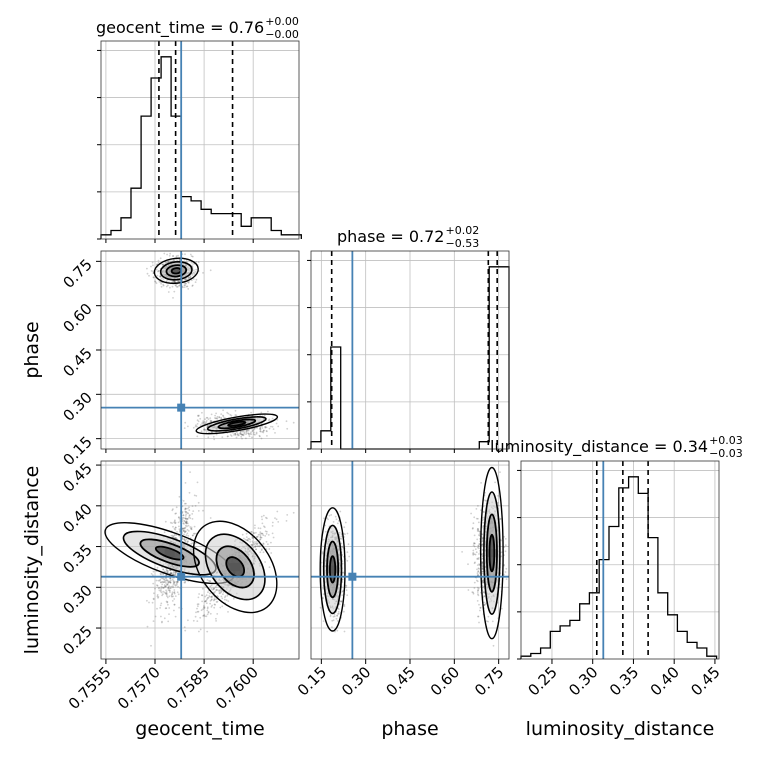 This screenshot has height=760, width=760. What do you see at coordinates (77, 406) in the screenshot?
I see `ytick-label-phase-1: 0.30` at bounding box center [77, 406].